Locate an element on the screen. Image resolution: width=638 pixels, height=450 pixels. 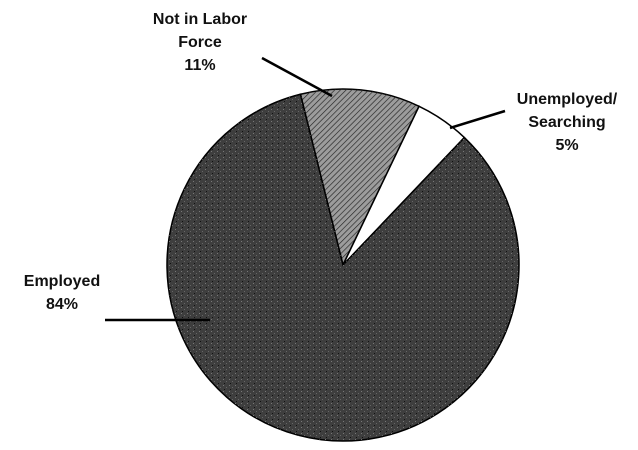
slice-value-label: 84% is located at coordinates (62, 304).